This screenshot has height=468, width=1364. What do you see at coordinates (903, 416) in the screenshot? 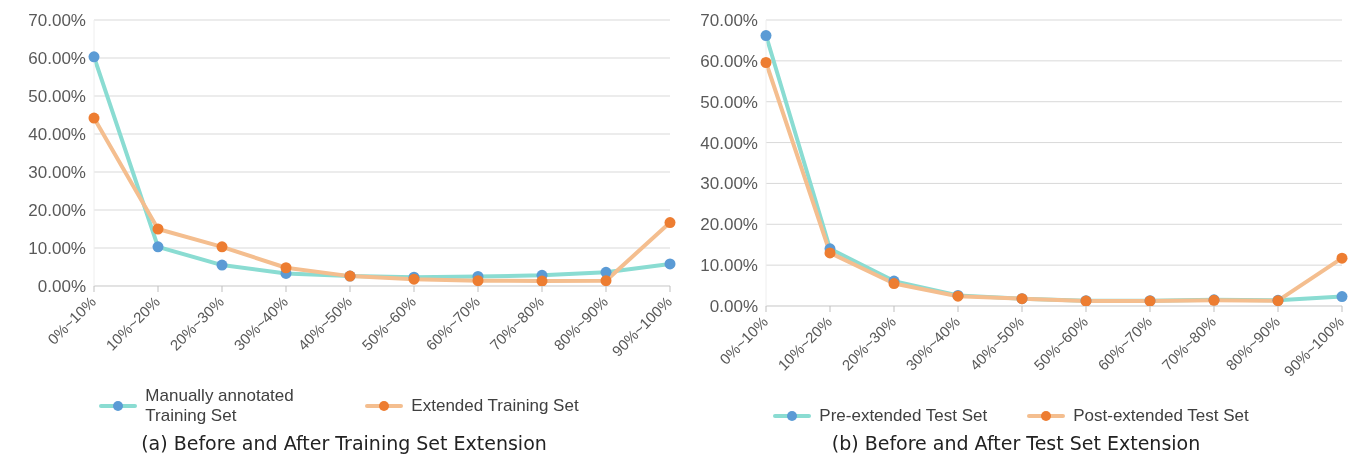
I see `legend-label: Pre-extended Test Set` at bounding box center [903, 416].